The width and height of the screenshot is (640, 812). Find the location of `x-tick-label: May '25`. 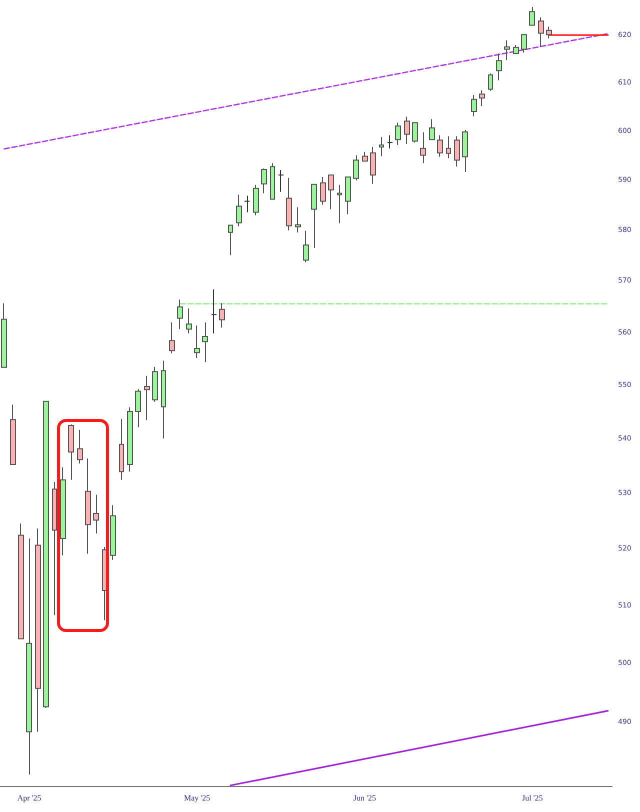

x-tick-label: May '25 is located at coordinates (197, 798).